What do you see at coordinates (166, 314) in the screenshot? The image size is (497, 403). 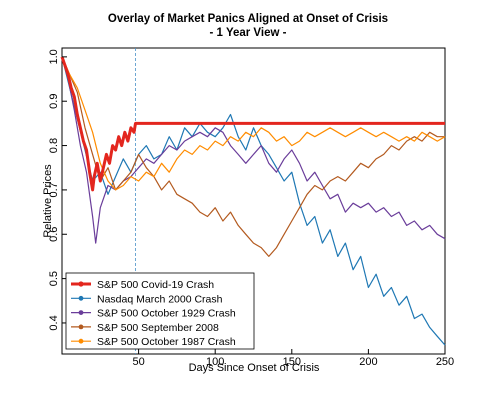 I see `legend-label: S&P 500 October 1929 Crash` at bounding box center [166, 314].